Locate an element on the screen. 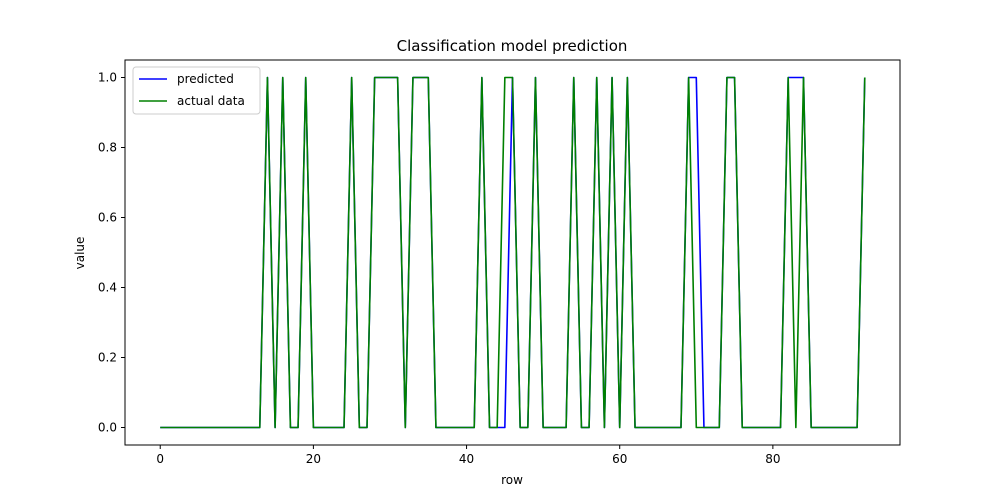 The height and width of the screenshot is (500, 1000). y-tick-label: 0.2 is located at coordinates (107, 358).